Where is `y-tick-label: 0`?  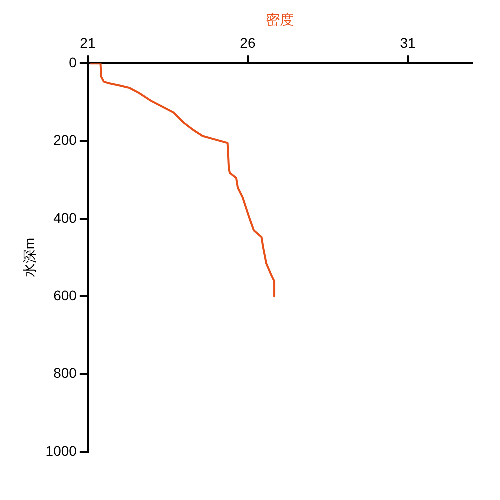 y-tick-label: 0 is located at coordinates (73, 62).